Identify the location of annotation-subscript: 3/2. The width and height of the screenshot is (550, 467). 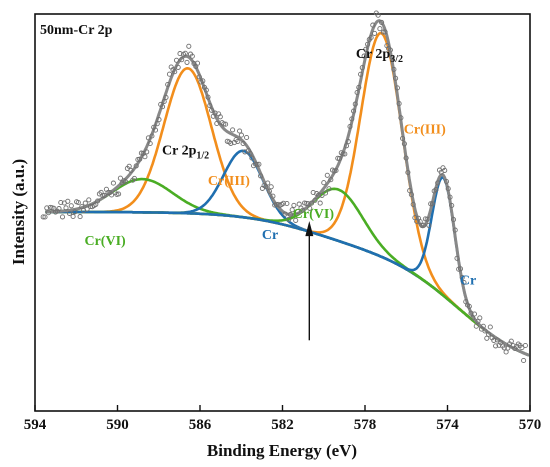
(396, 59).